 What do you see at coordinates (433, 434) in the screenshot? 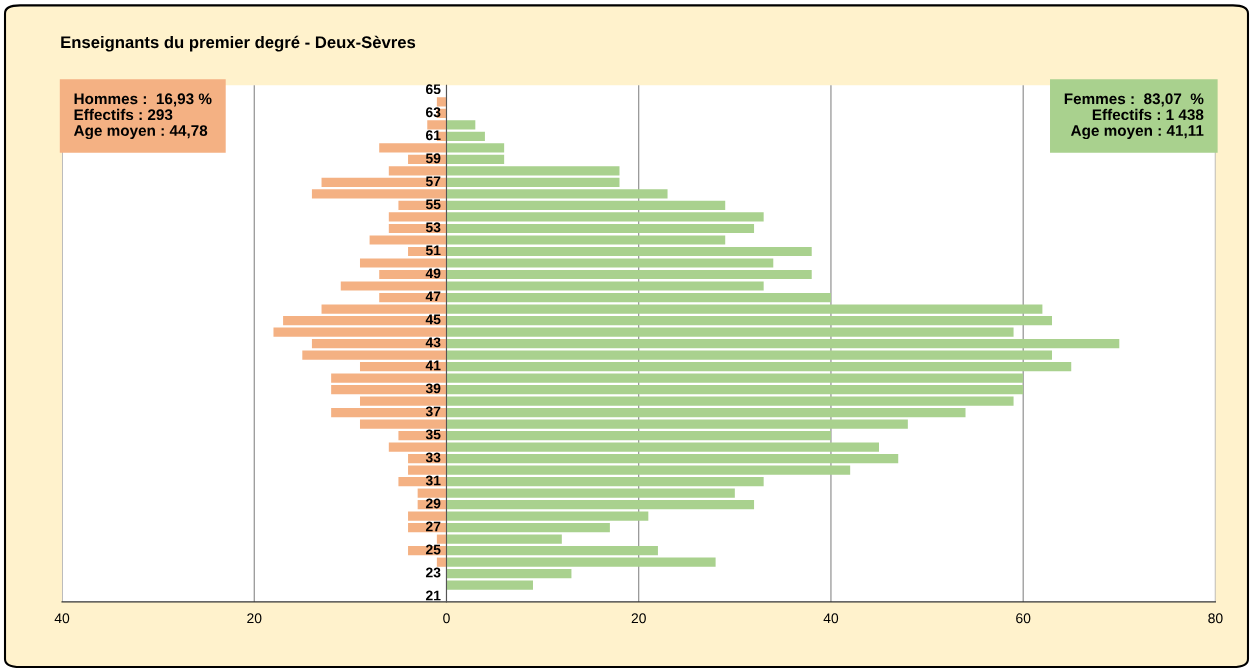
I see `y-tick-label: 35` at bounding box center [433, 434].